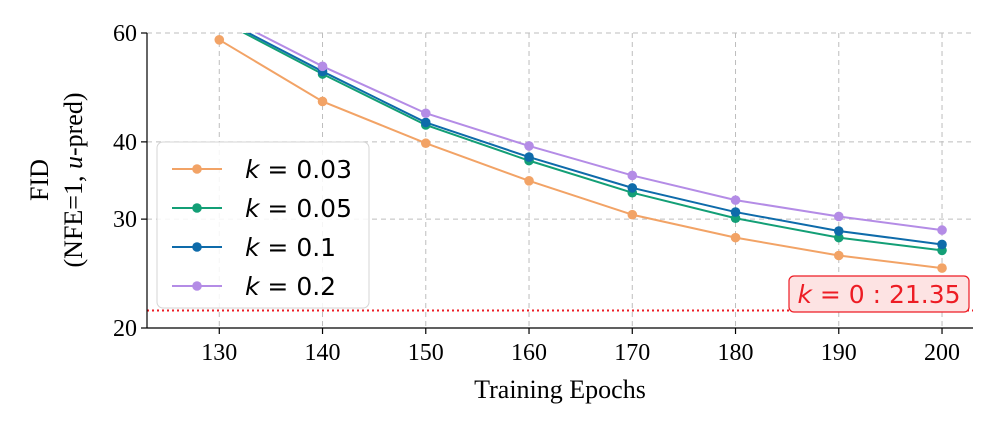 The height and width of the screenshot is (427, 997). Describe the element at coordinates (73, 180) in the screenshot. I see `y-axis-subtitle: (NFE=1, u-pred)` at that location.